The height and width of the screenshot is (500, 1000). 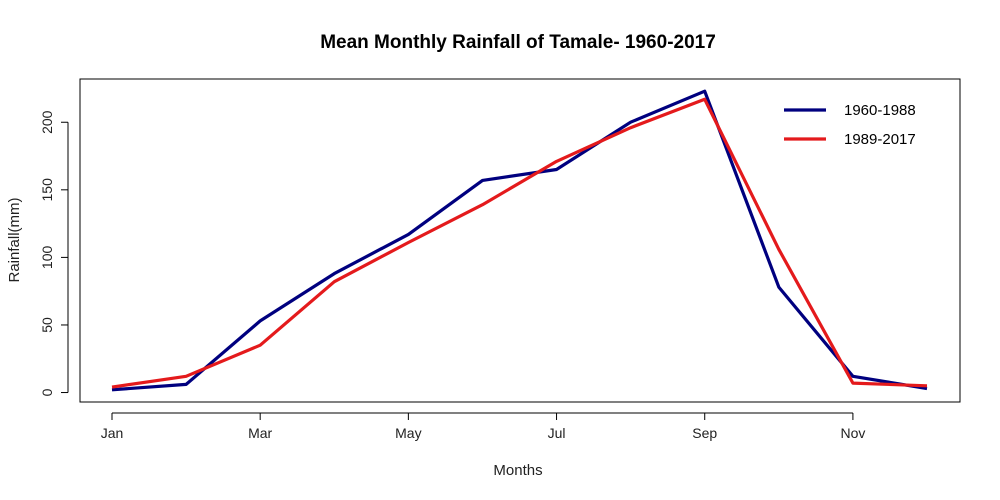 What do you see at coordinates (852, 433) in the screenshot?
I see `x-tick-label: Nov` at bounding box center [852, 433].